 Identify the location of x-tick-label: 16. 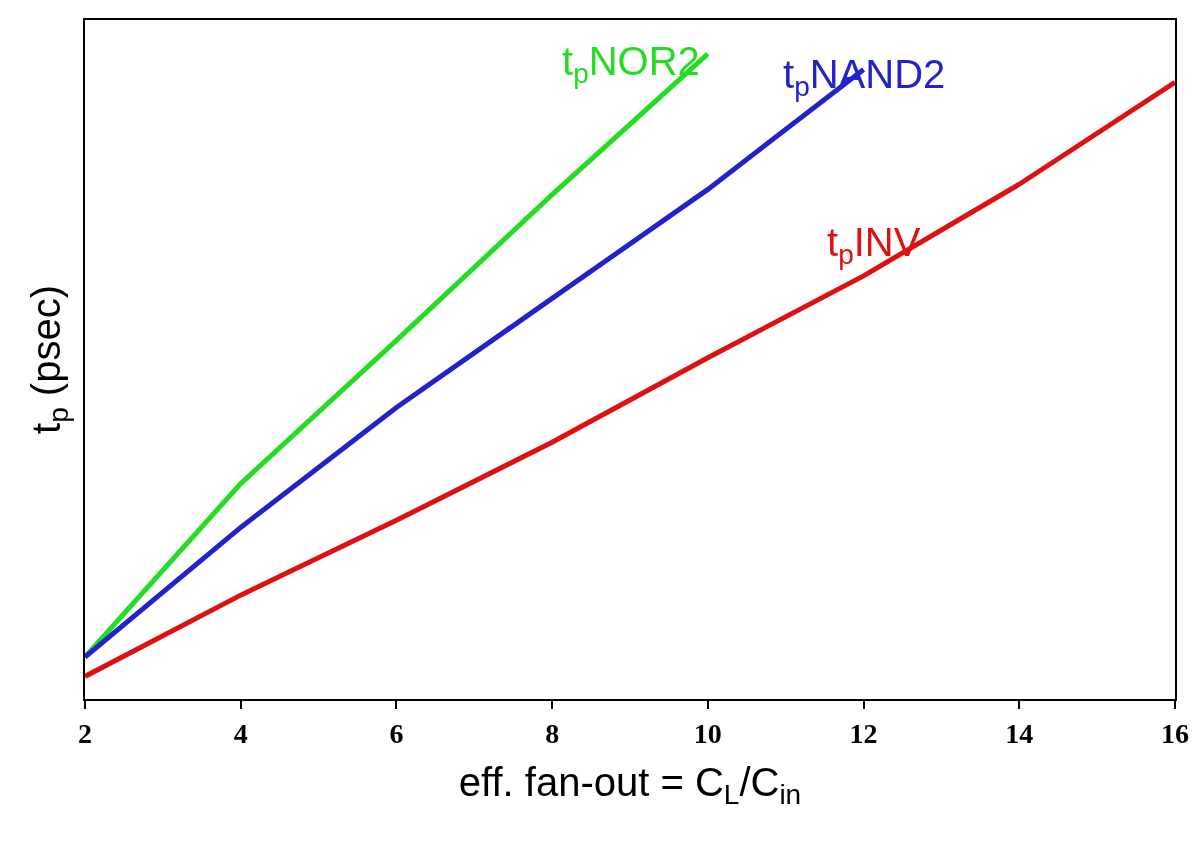
(1175, 733).